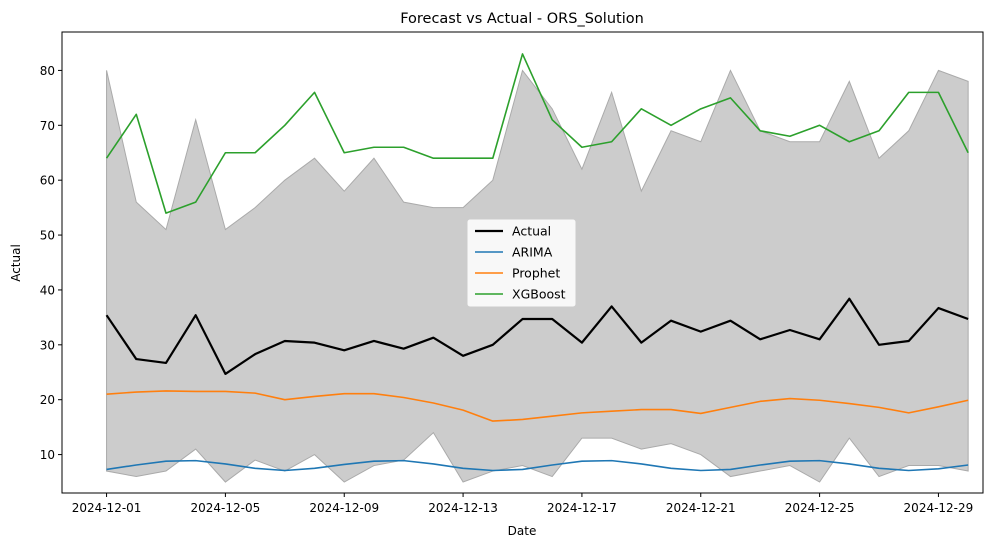 This screenshot has width=996, height=547. I want to click on y-tick-label: 10, so click(47, 455).